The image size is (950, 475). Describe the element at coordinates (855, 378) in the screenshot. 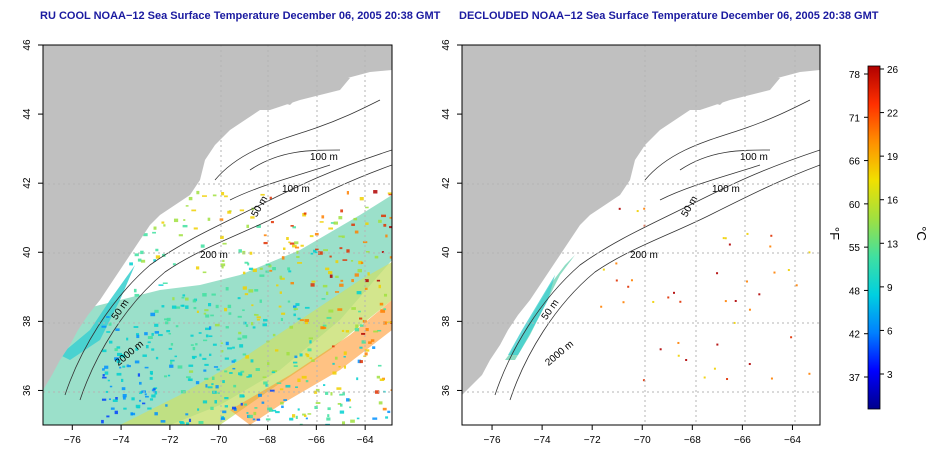

I see `colorbar-f-tick: 37` at that location.